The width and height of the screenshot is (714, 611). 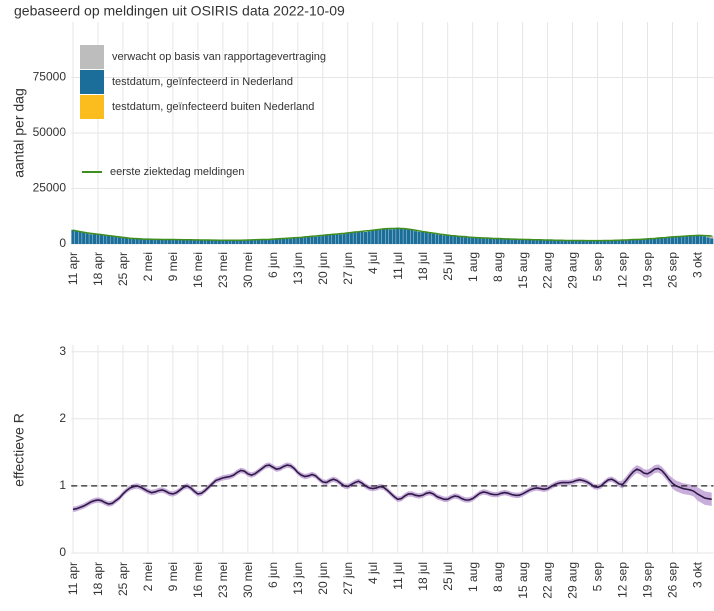 What do you see at coordinates (62, 485) in the screenshot?
I see `y-tick-label: 1` at bounding box center [62, 485].